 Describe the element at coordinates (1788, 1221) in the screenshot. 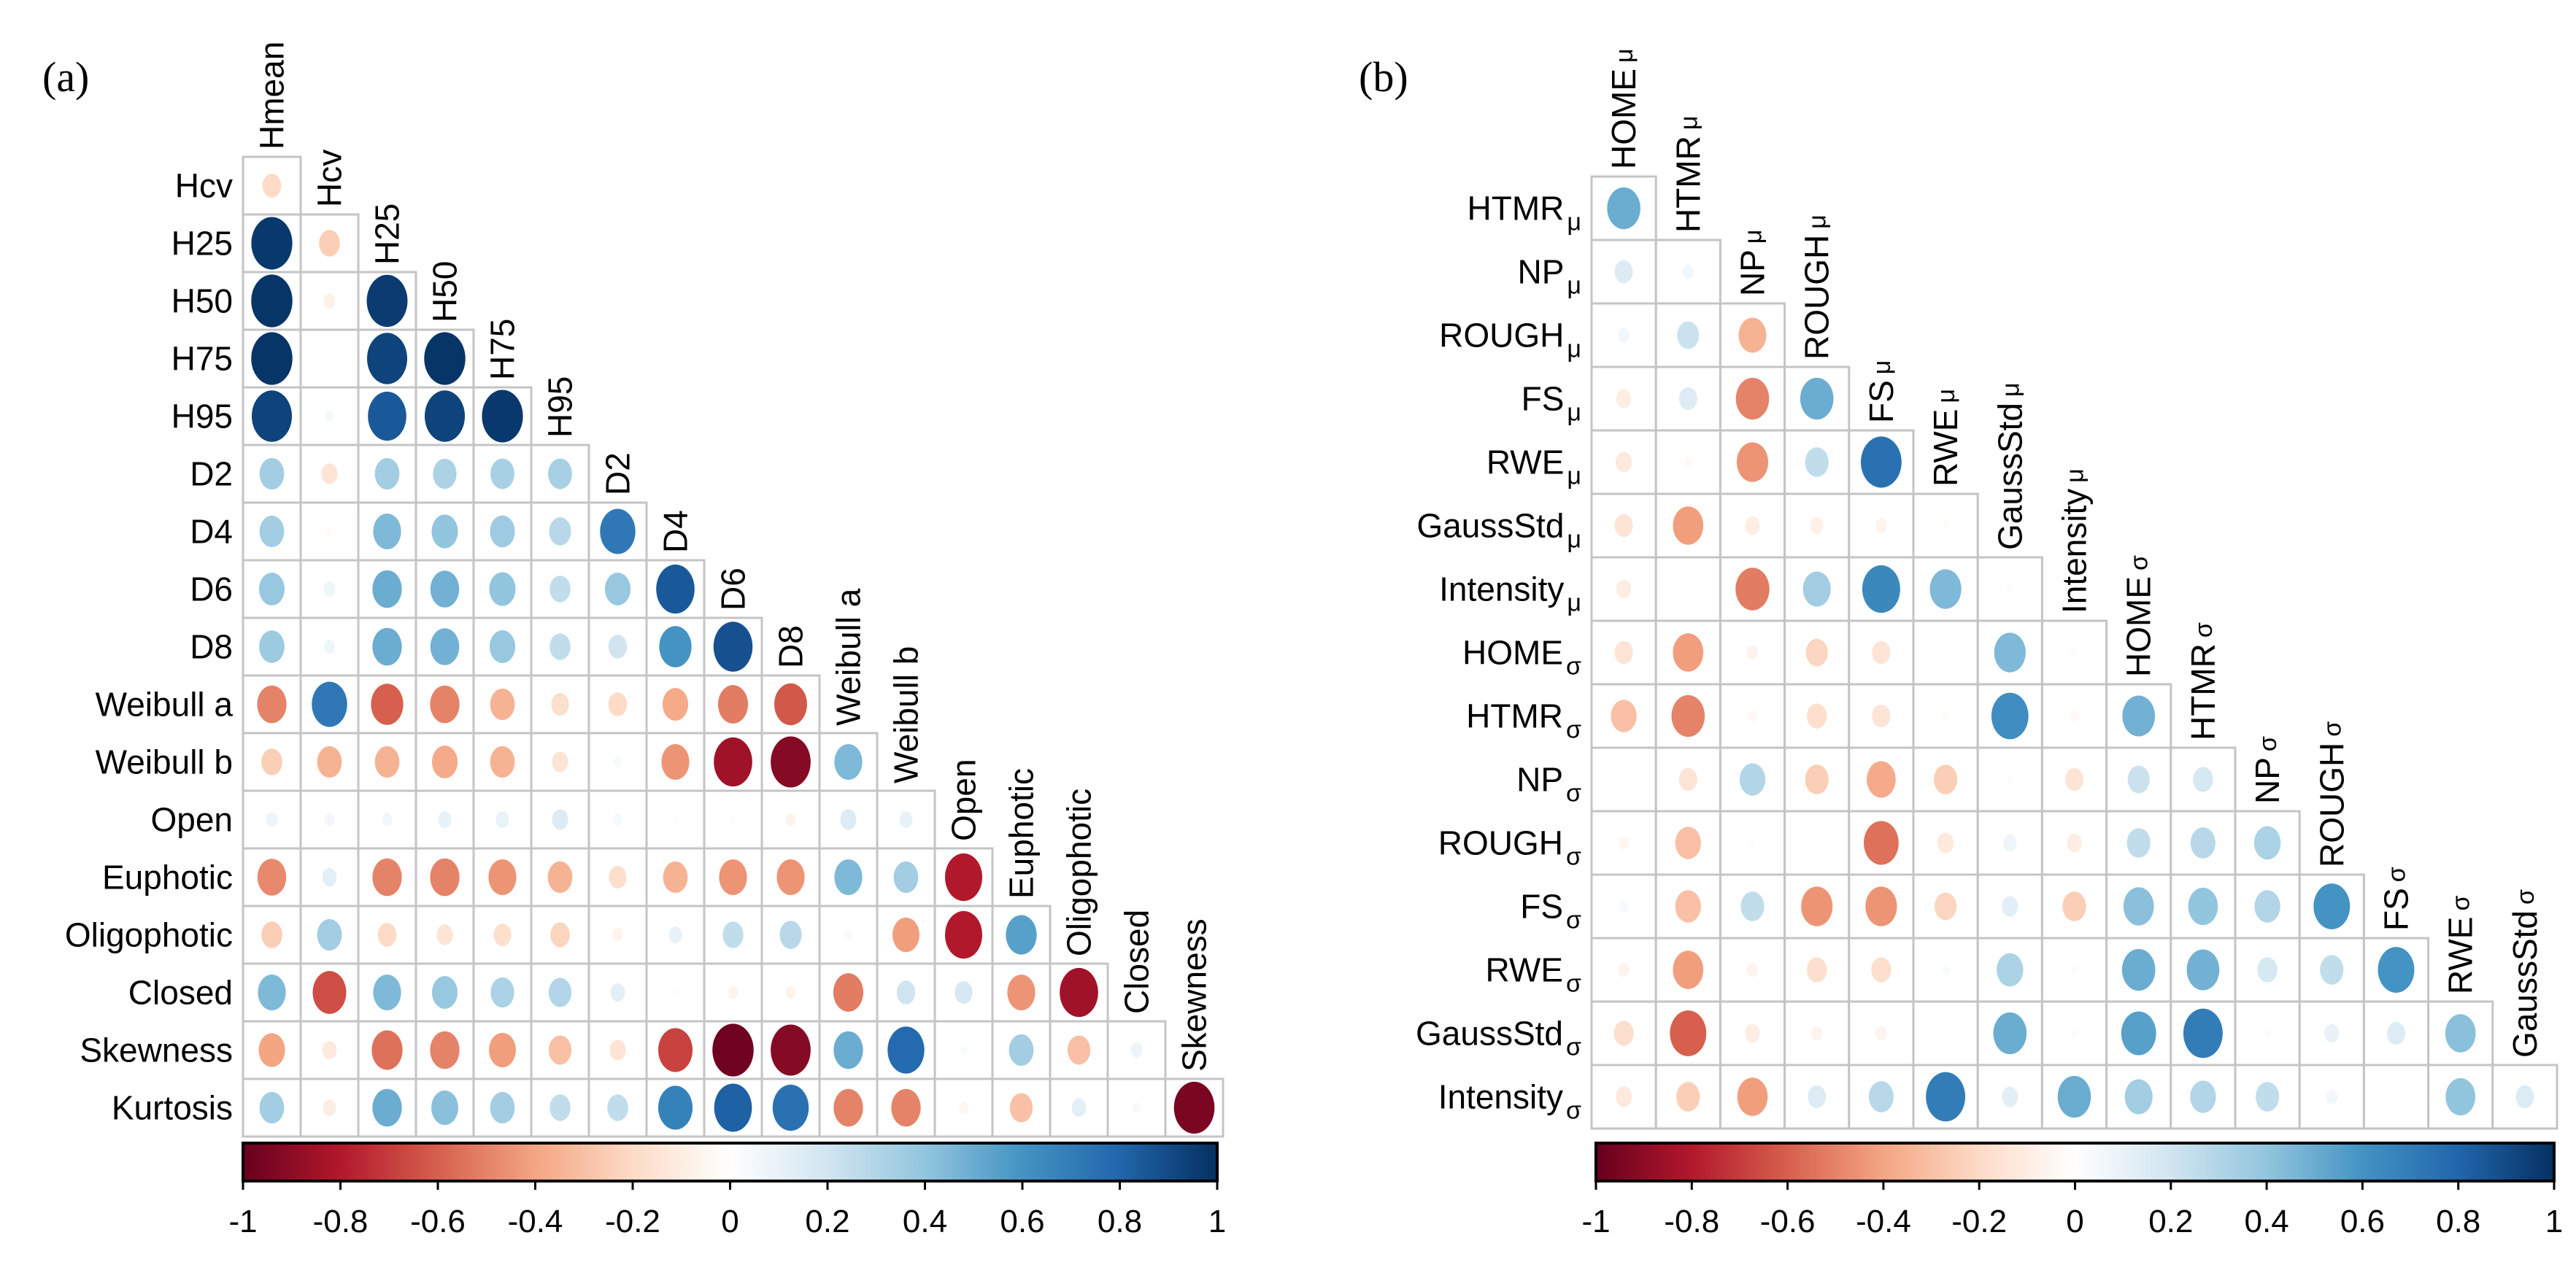

I see `colorbar-tick-label: -0.6` at that location.